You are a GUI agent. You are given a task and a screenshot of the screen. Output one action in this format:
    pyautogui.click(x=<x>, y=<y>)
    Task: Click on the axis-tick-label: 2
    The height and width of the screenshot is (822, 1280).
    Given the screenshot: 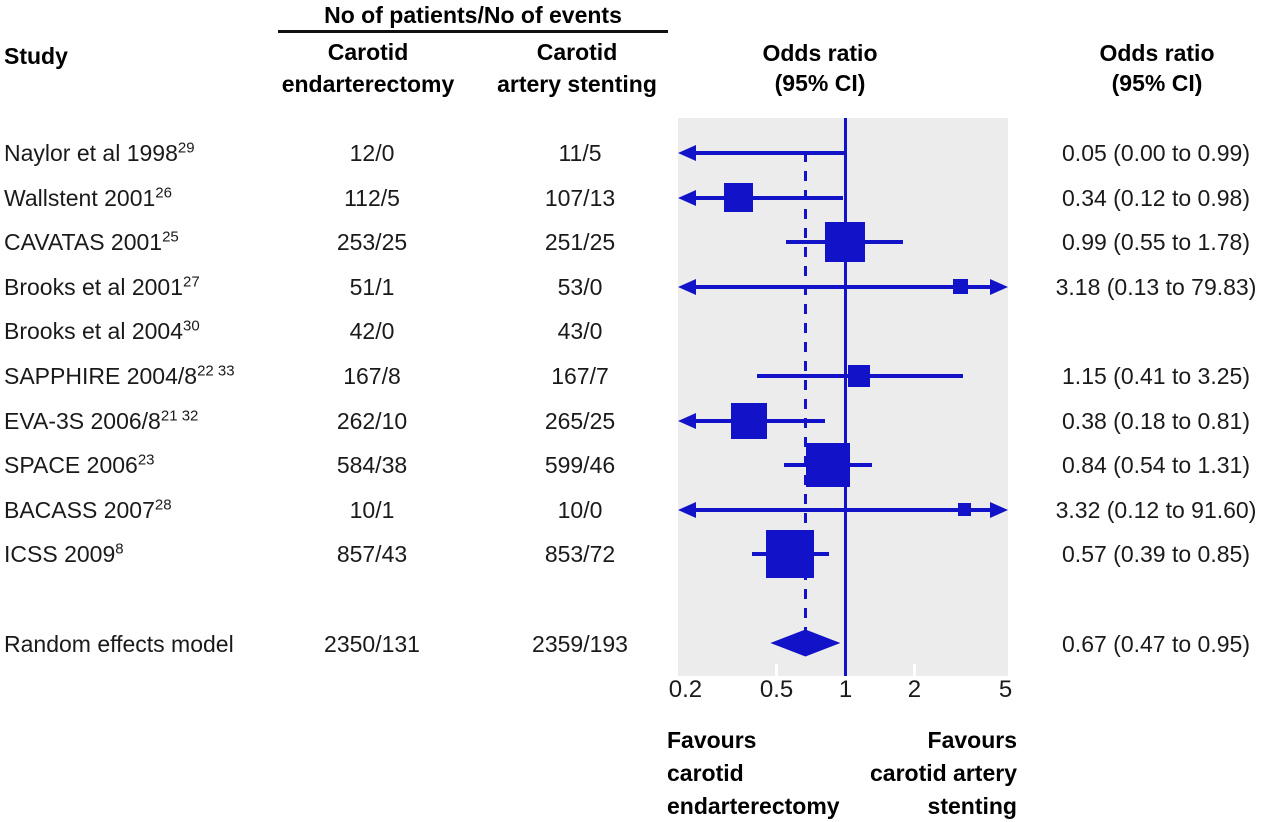 What is the action you would take?
    pyautogui.click(x=914, y=689)
    